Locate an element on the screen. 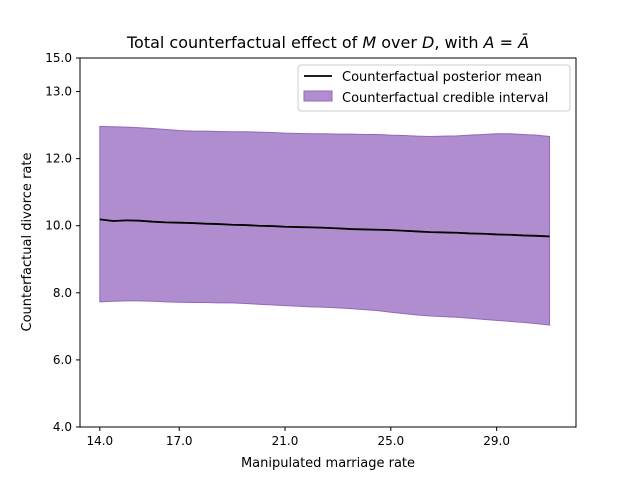 The height and width of the screenshot is (480, 640). legend-box is located at coordinates (434, 88).